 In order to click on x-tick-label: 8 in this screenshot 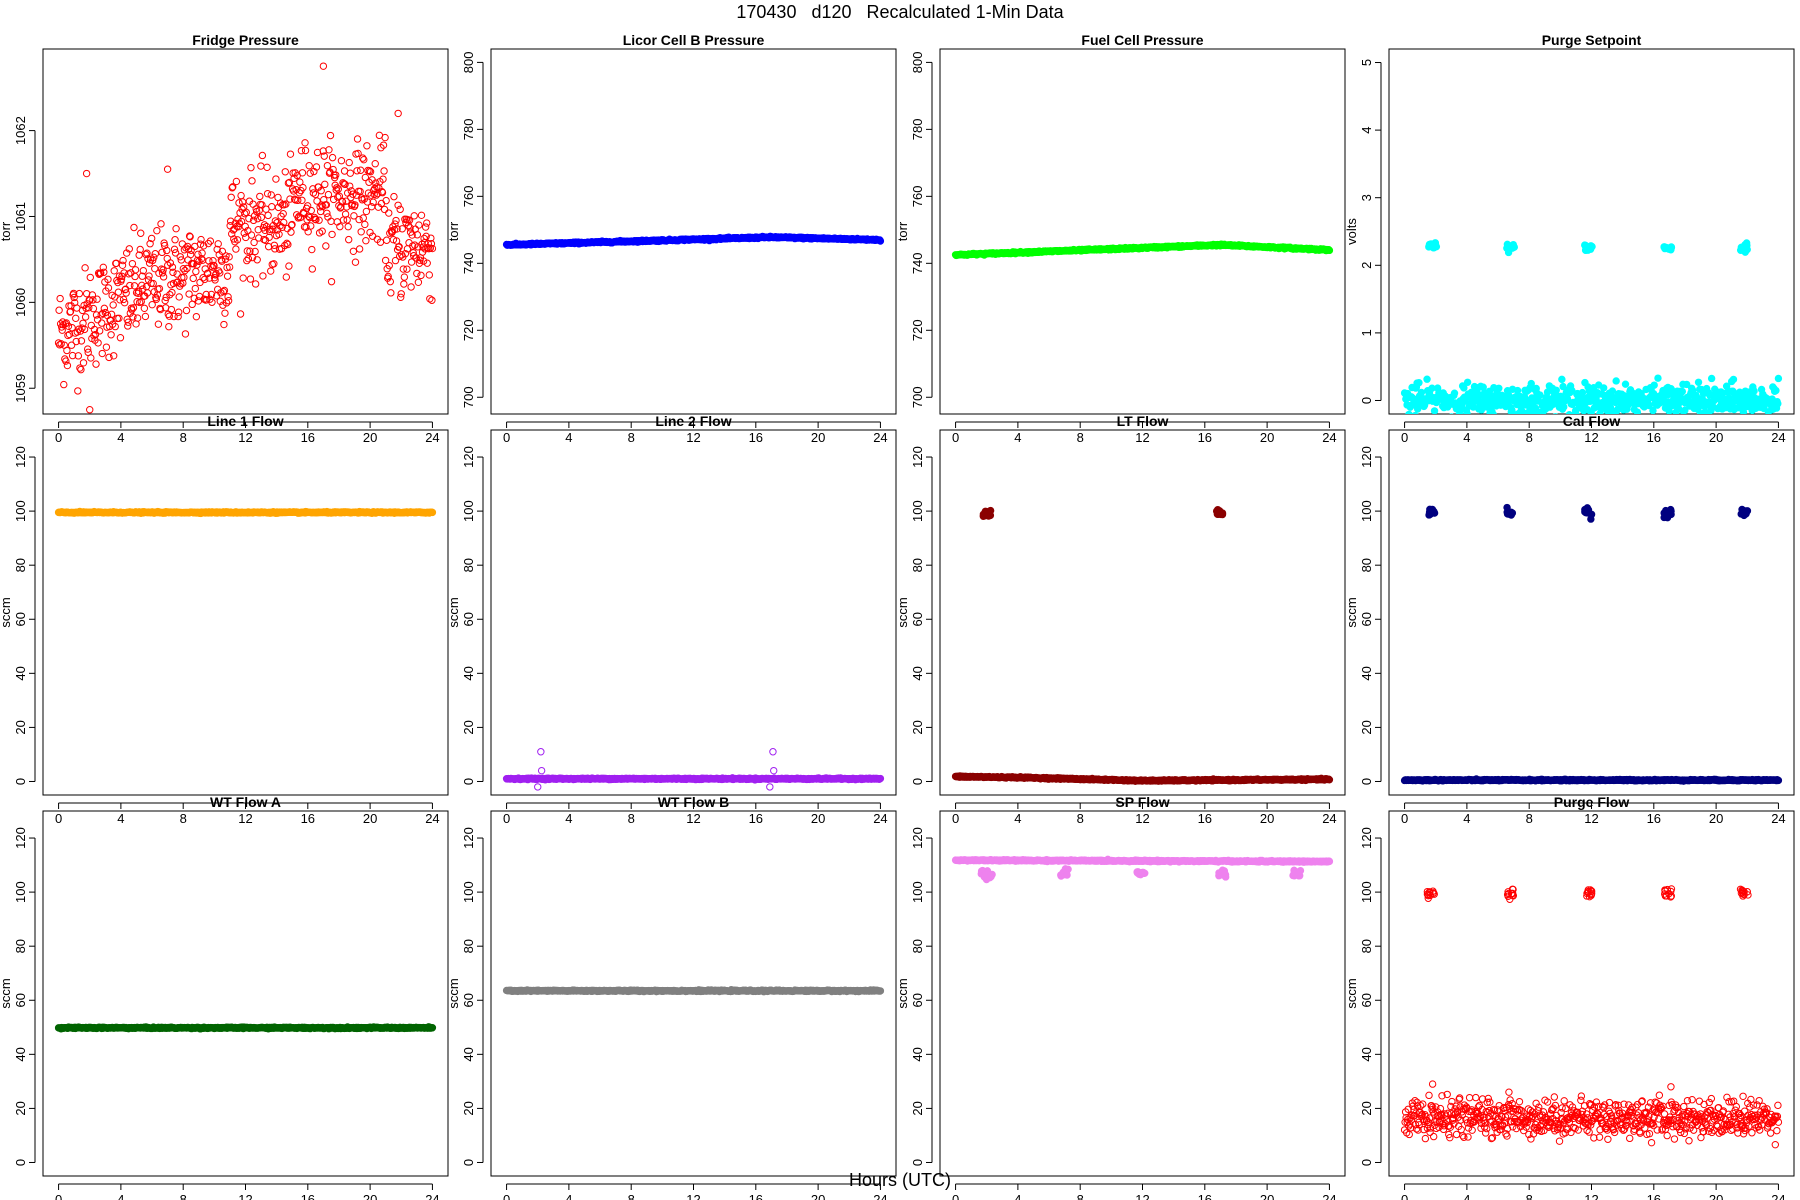, I will do `click(183, 437)`.